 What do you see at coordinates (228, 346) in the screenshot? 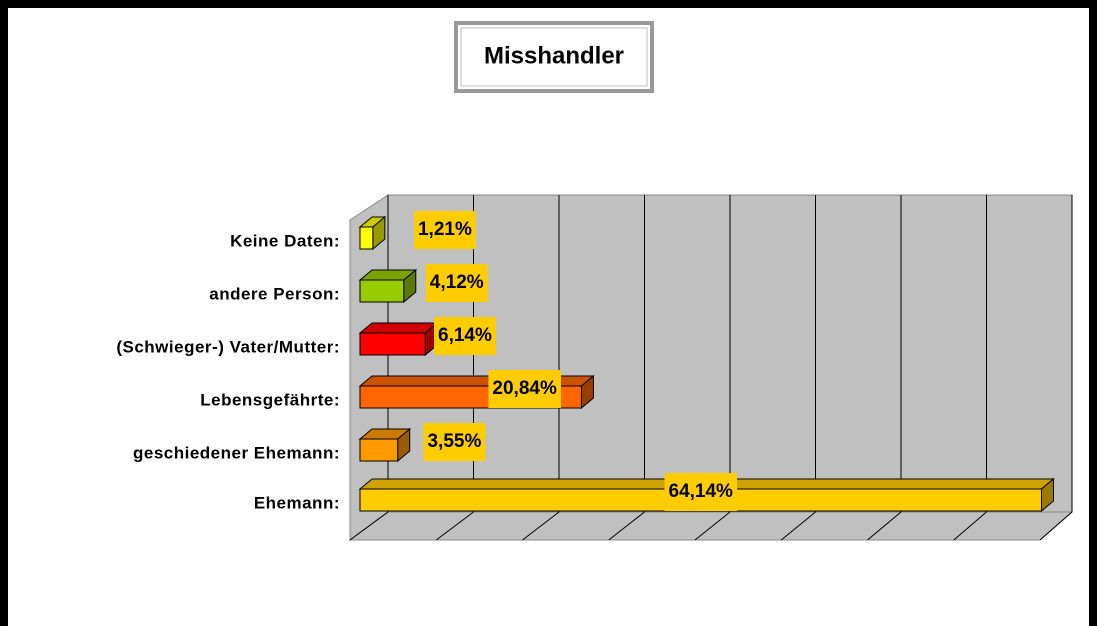
I see `category-label: (Schwieger-) Vater/Mutter:` at bounding box center [228, 346].